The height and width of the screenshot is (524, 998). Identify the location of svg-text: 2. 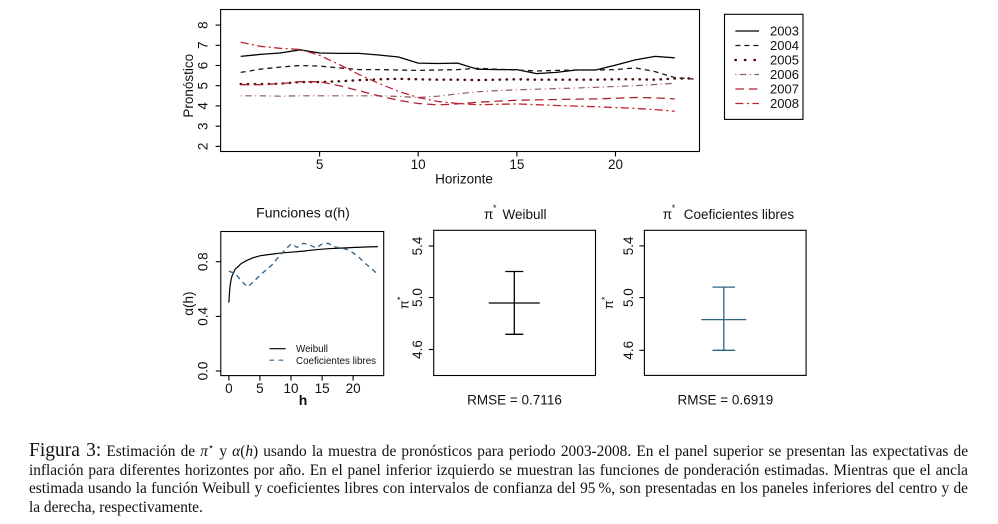
(202, 147).